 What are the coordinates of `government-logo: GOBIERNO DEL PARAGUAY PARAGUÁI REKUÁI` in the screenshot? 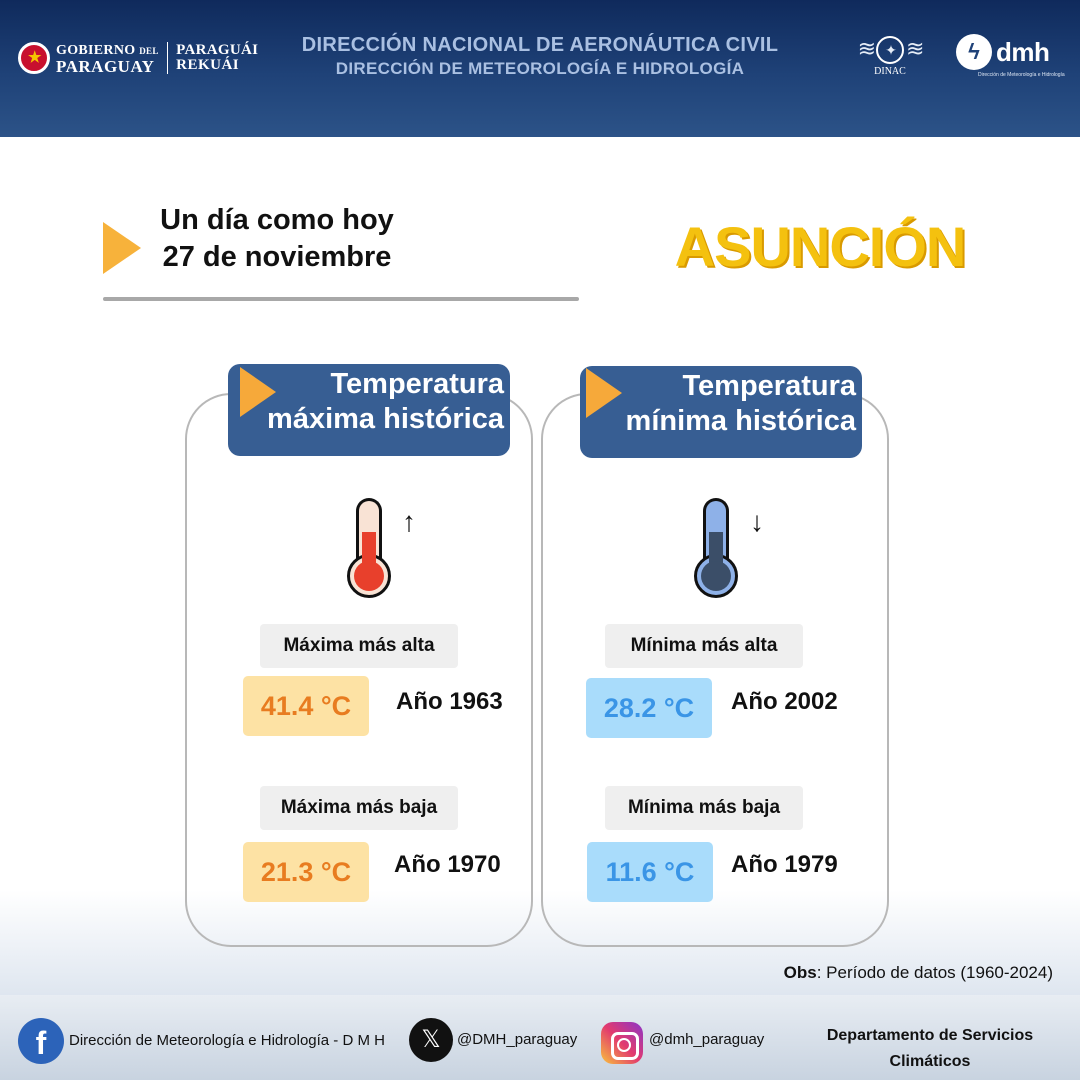 It's located at (138, 59).